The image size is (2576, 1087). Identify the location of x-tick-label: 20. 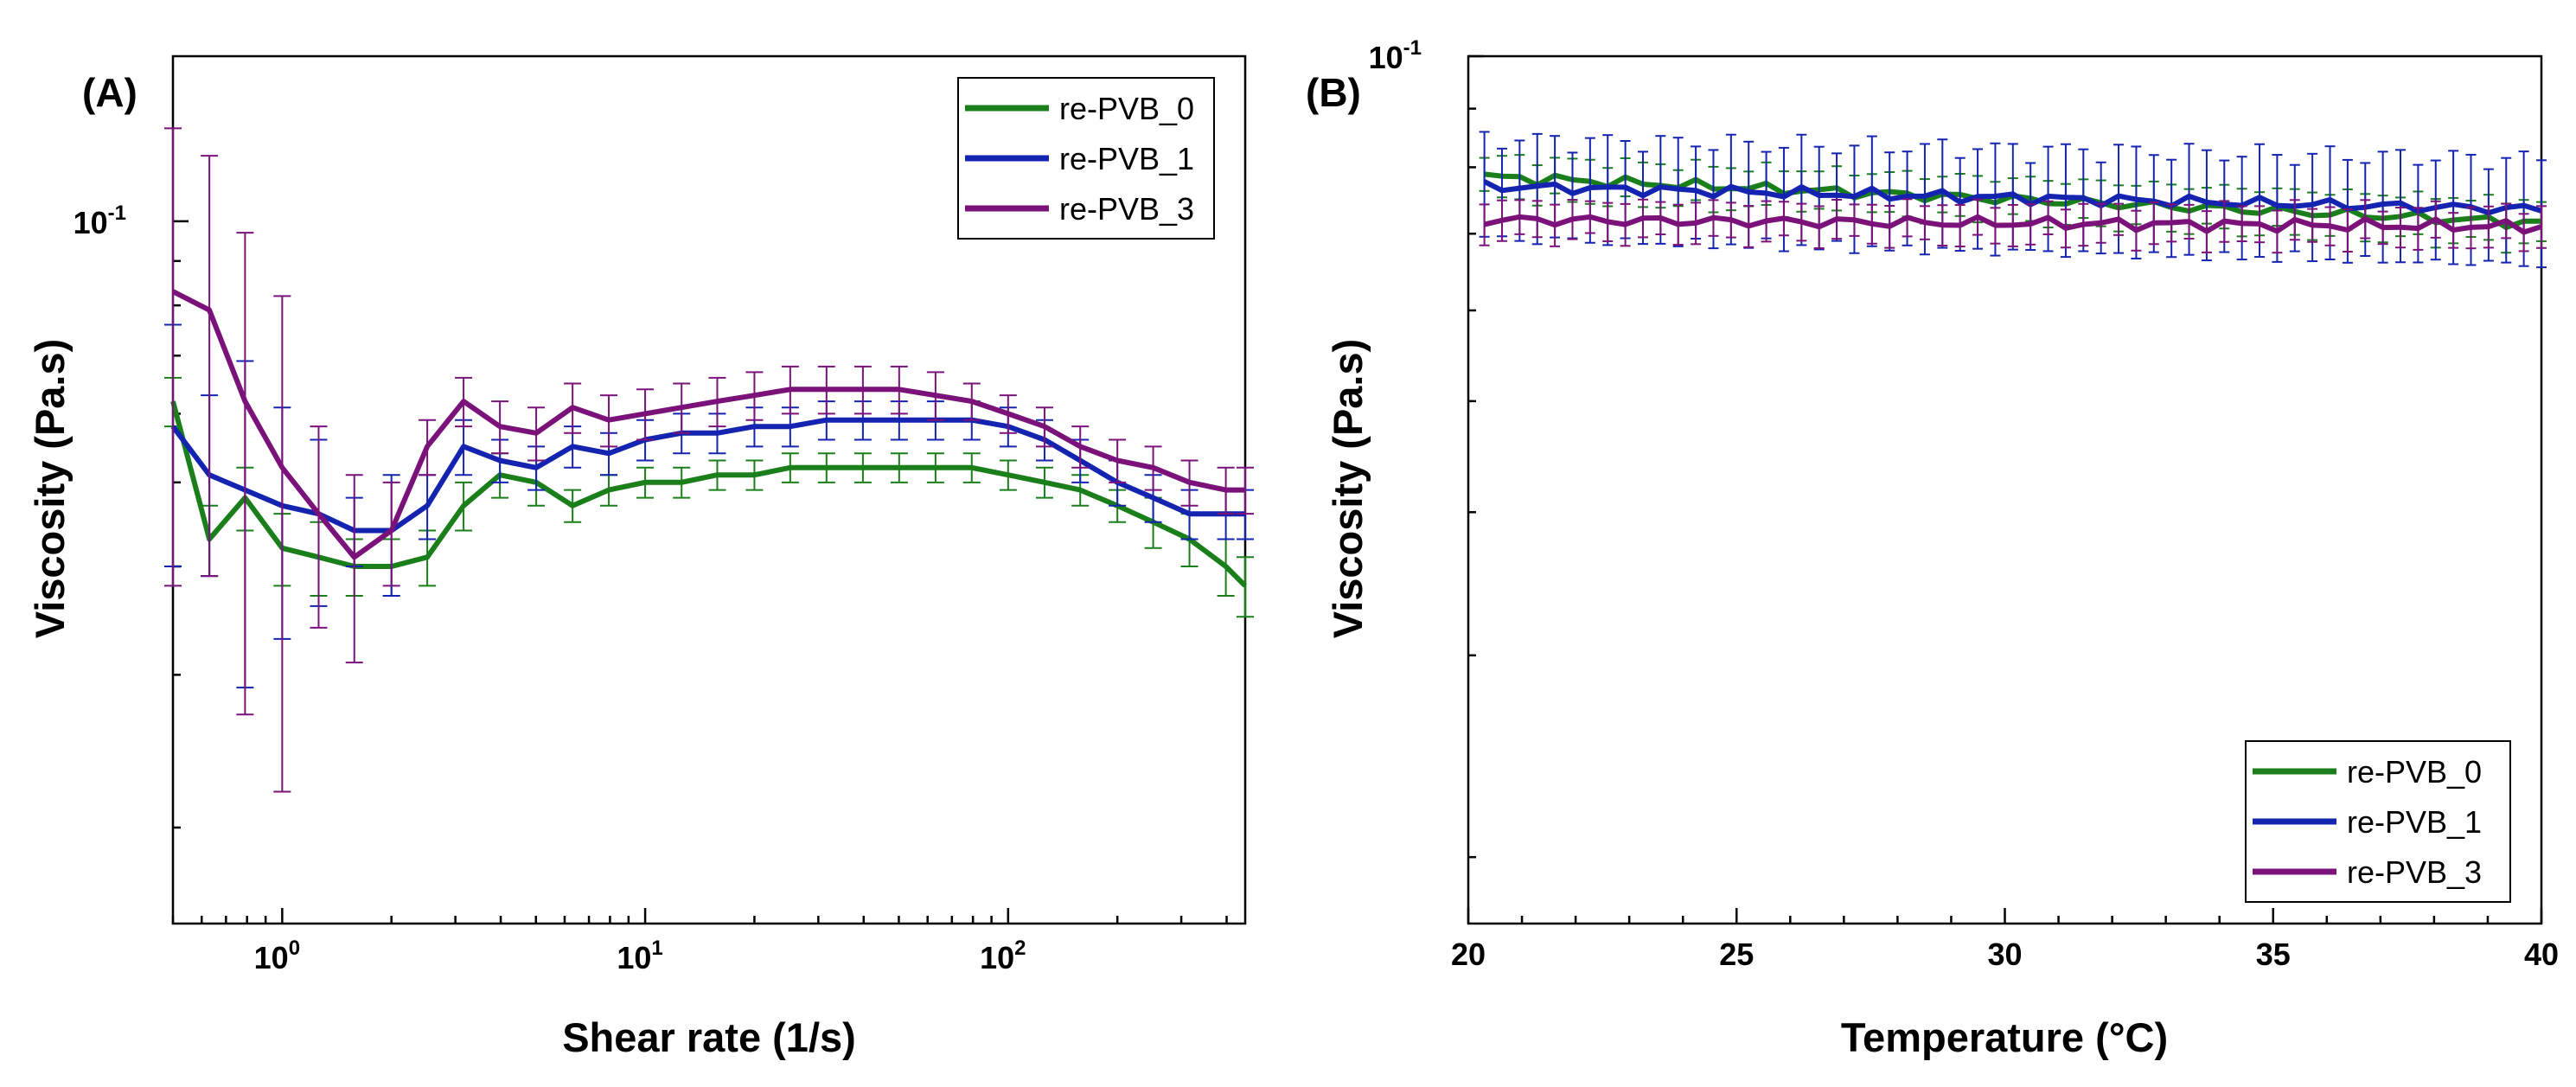
(1468, 954).